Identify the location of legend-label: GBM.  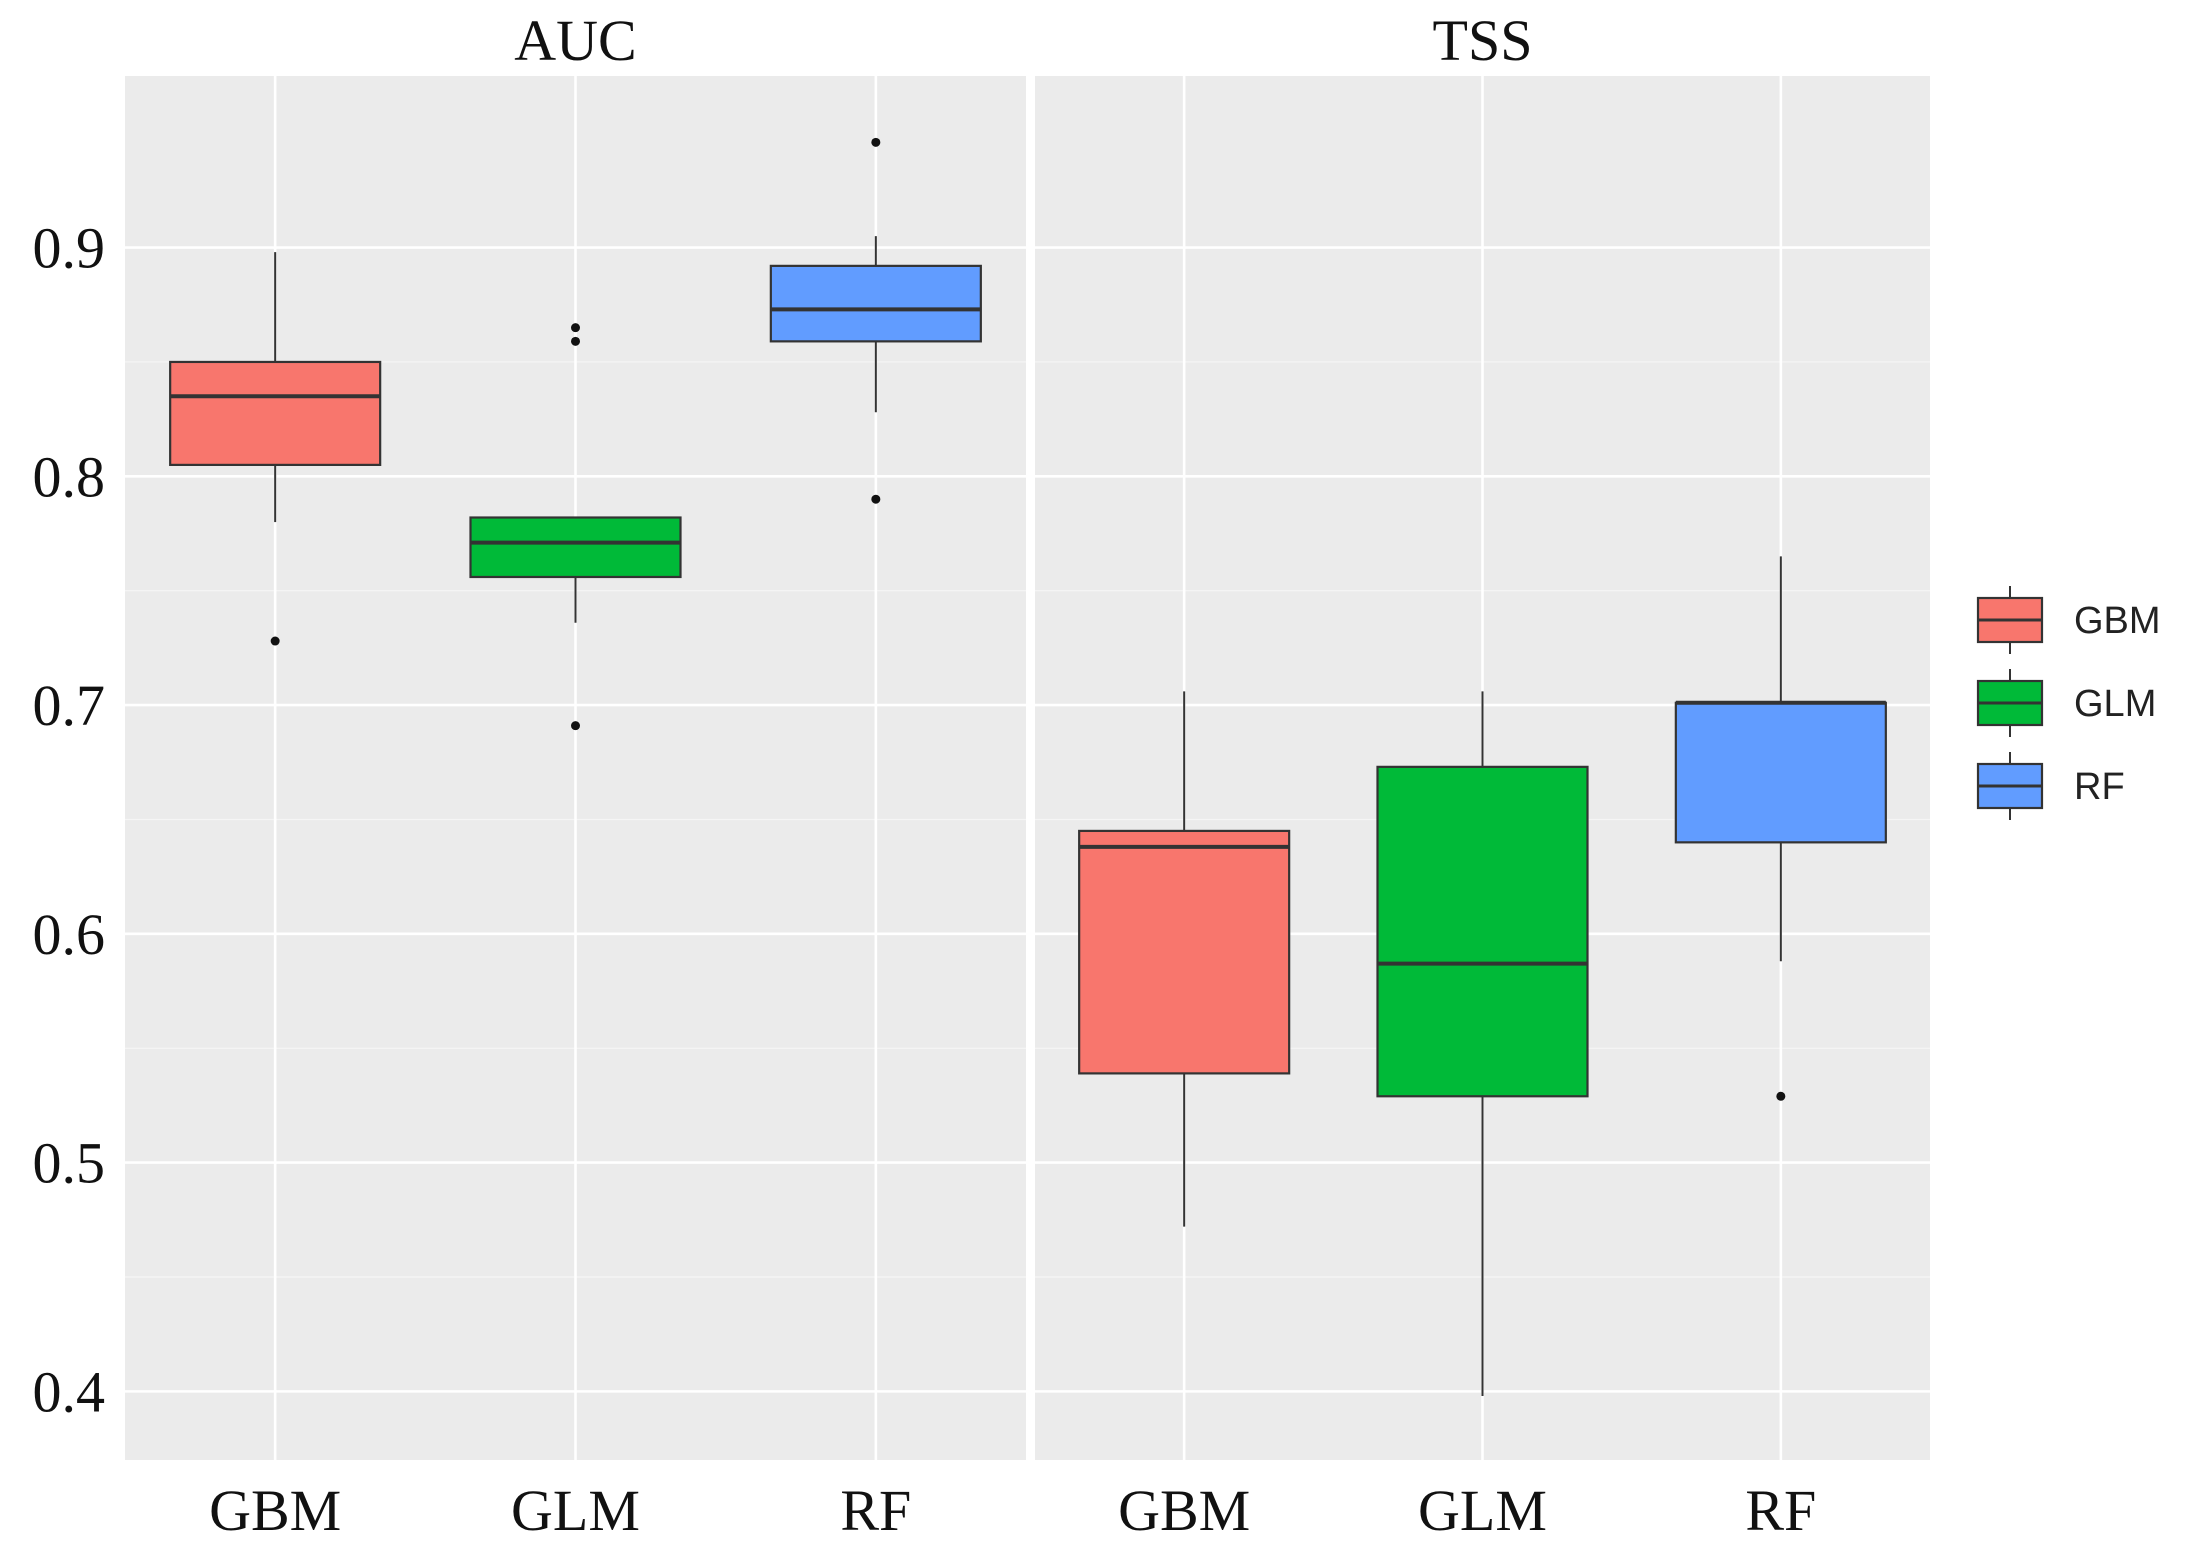
(2117, 621).